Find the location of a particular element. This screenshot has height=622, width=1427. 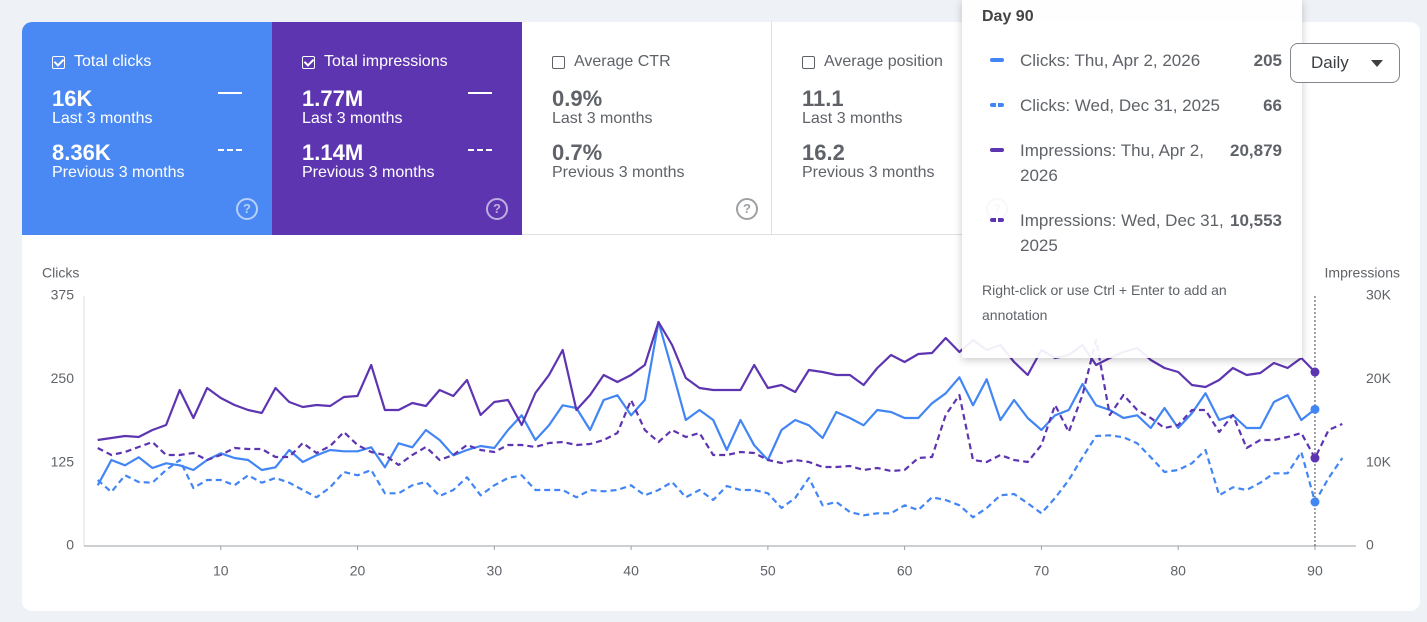

metric-current: 1.77M is located at coordinates (333, 98).